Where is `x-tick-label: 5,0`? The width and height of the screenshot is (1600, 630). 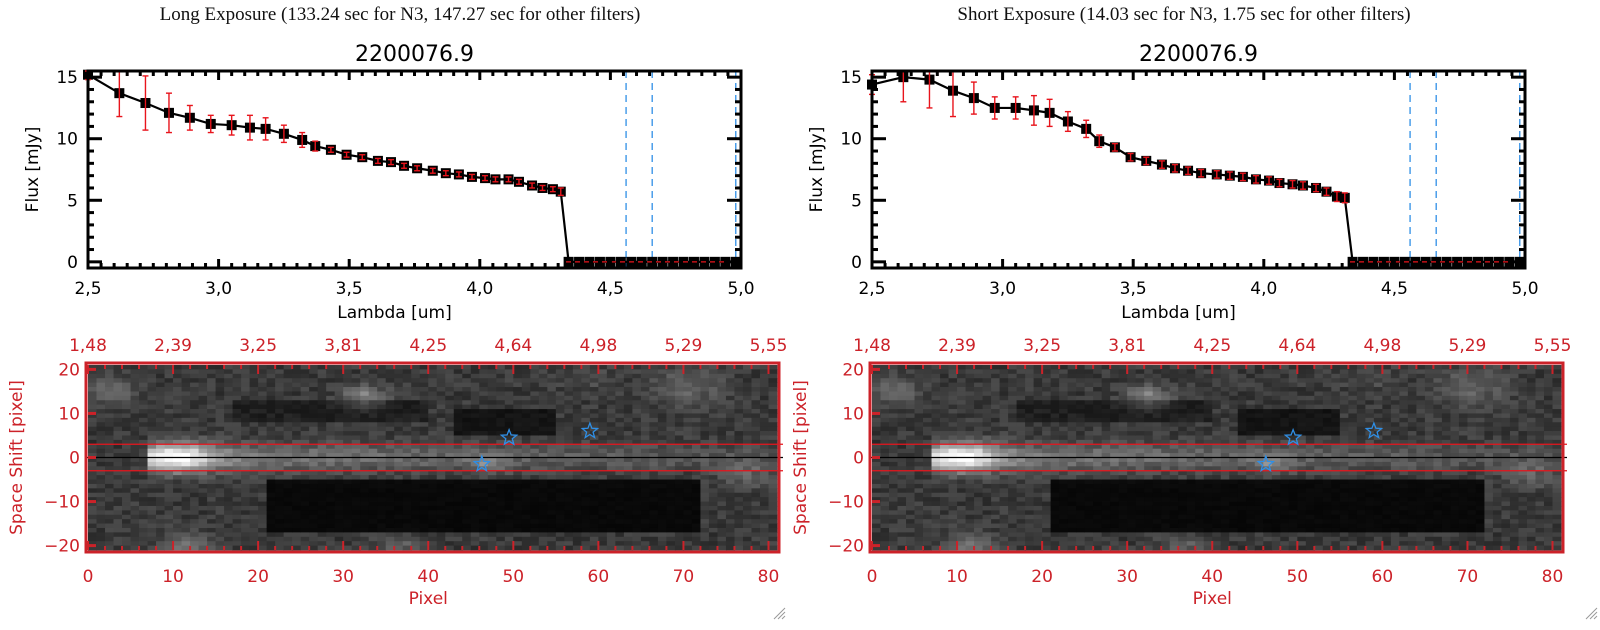
x-tick-label: 5,0 is located at coordinates (740, 289).